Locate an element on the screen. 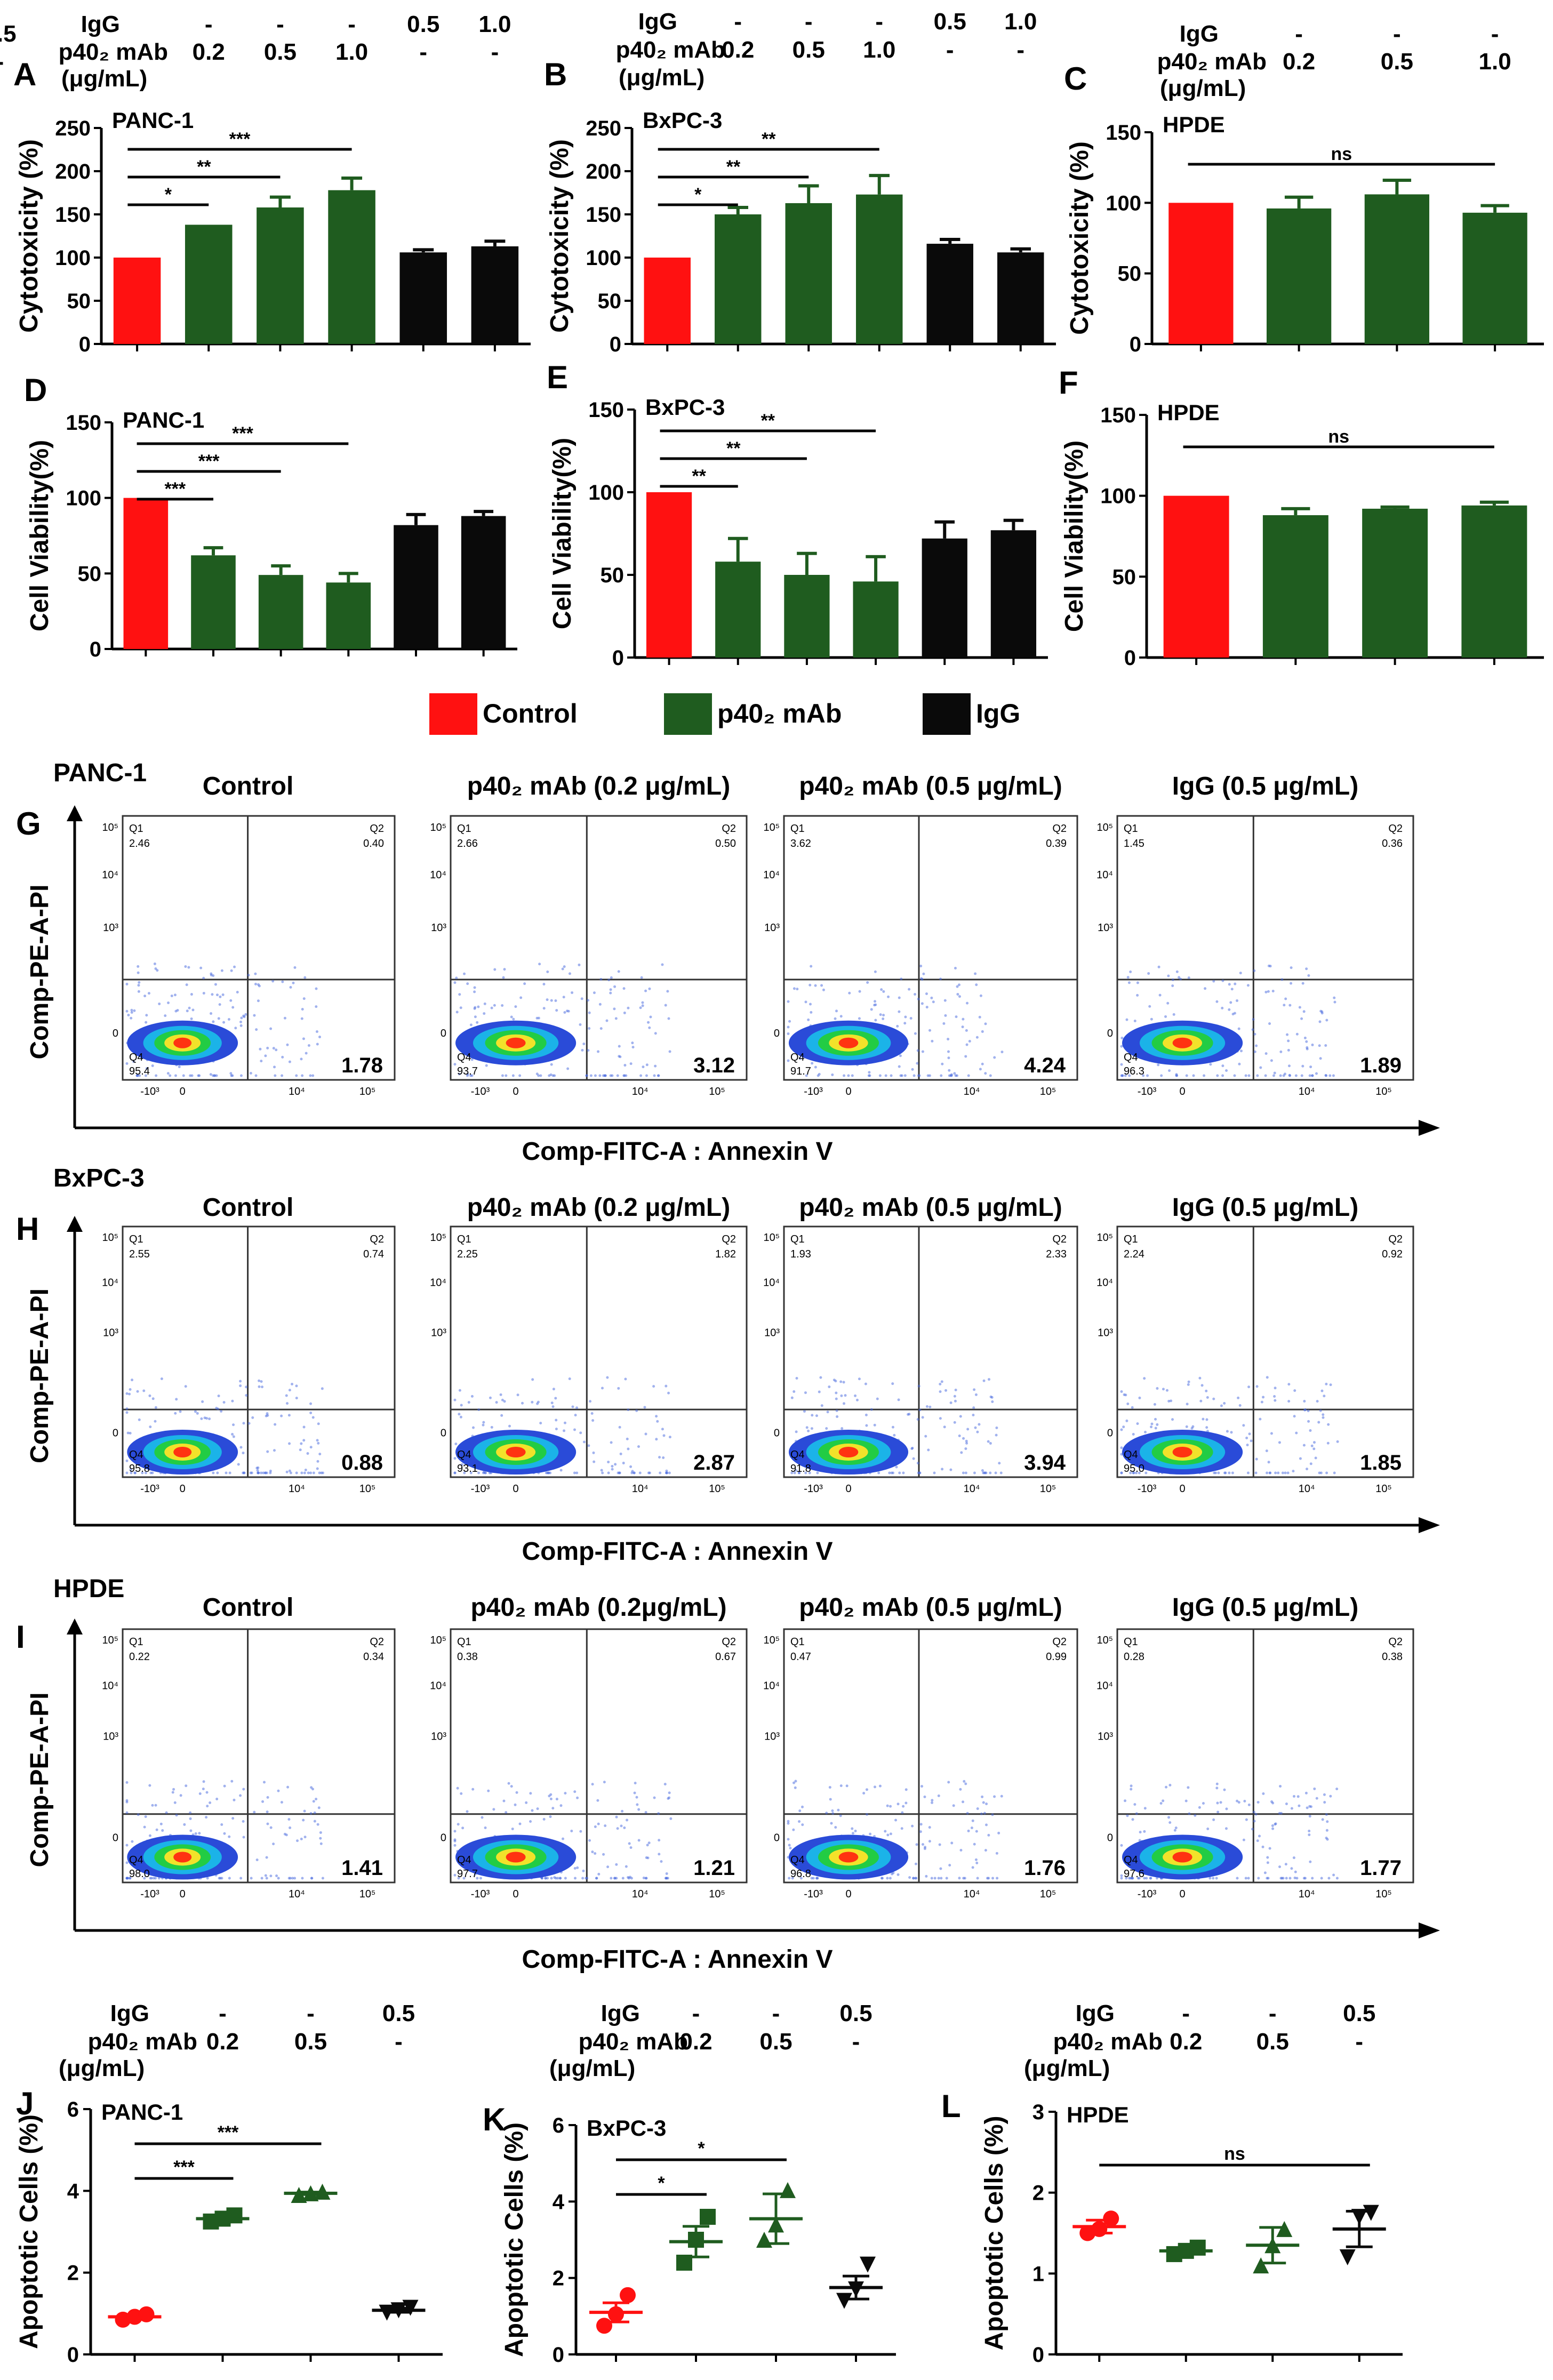 Image resolution: width=1553 pixels, height=2380 pixels. unit-label: (μg/mL) is located at coordinates (662, 78).